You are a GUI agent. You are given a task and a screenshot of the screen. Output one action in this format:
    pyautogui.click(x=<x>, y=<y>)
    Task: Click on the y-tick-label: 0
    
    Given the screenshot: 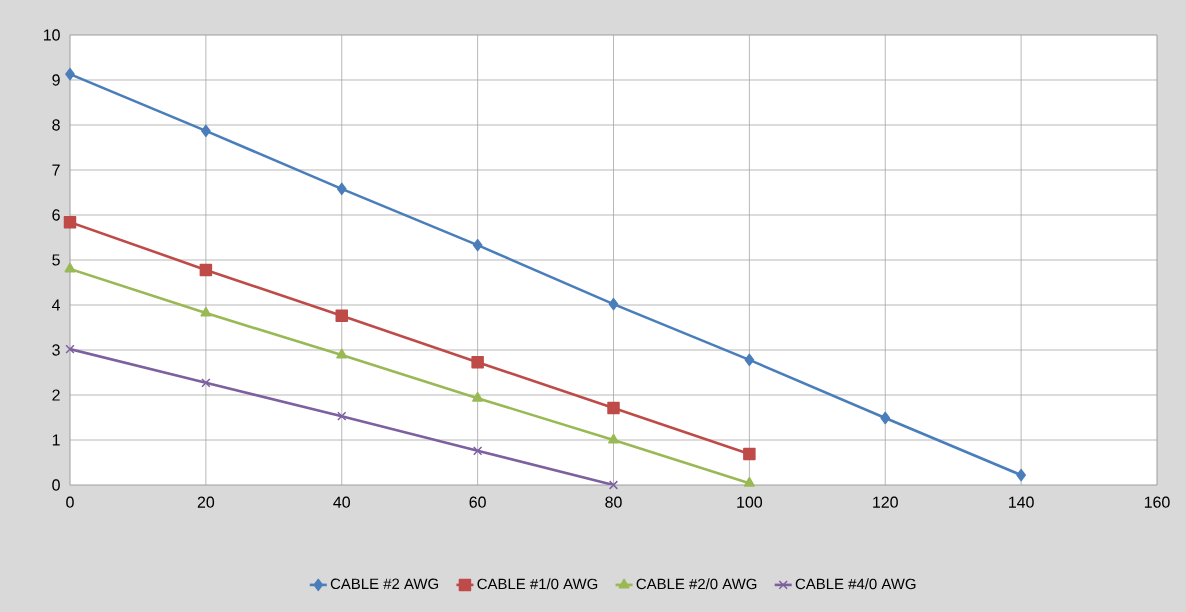 What is the action you would take?
    pyautogui.click(x=56, y=485)
    